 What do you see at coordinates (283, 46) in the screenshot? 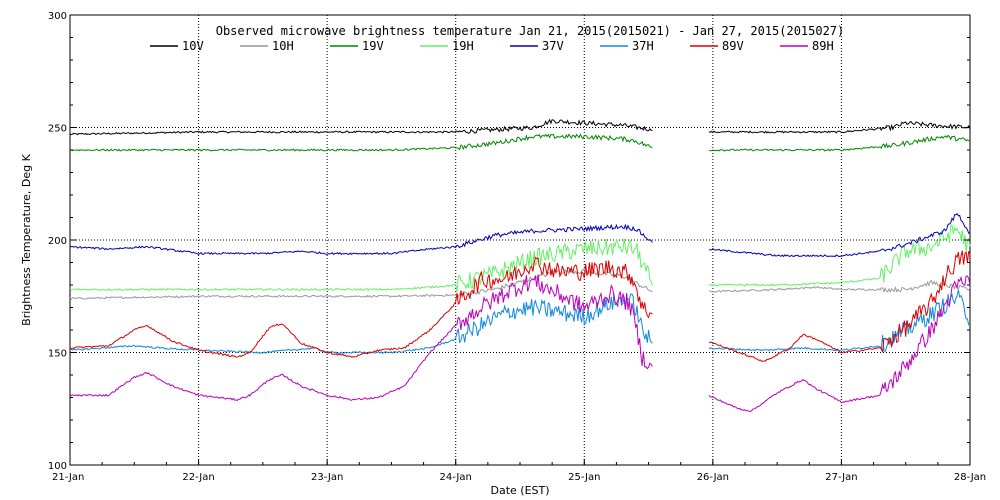
I see `legend-label-10H: 10H` at bounding box center [283, 46].